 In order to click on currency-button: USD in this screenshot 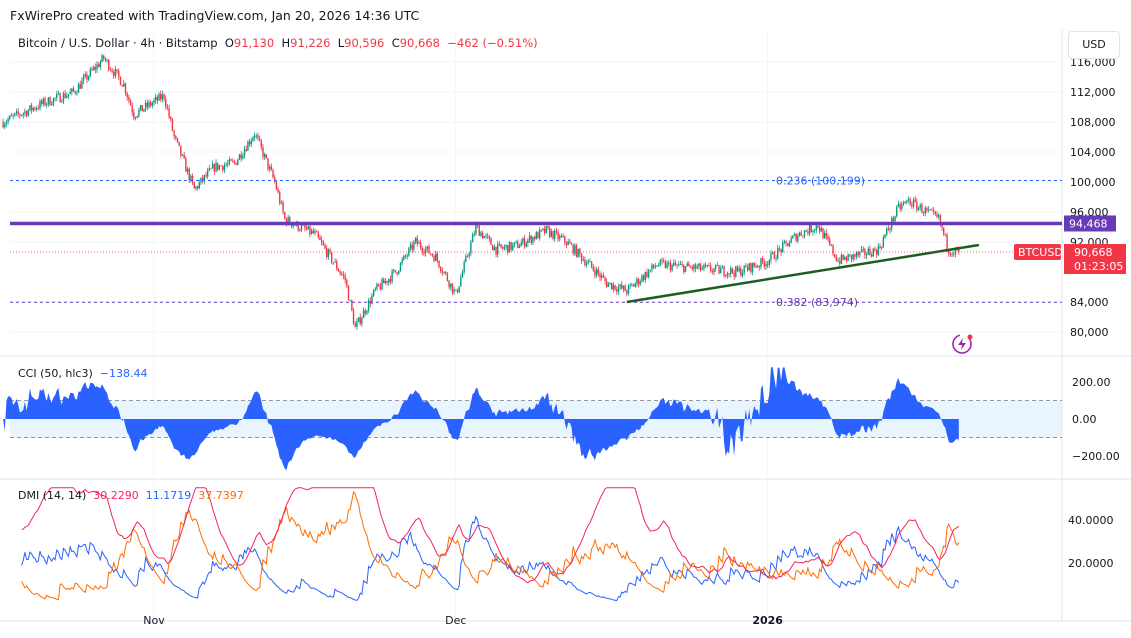, I will do `click(1094, 45)`.